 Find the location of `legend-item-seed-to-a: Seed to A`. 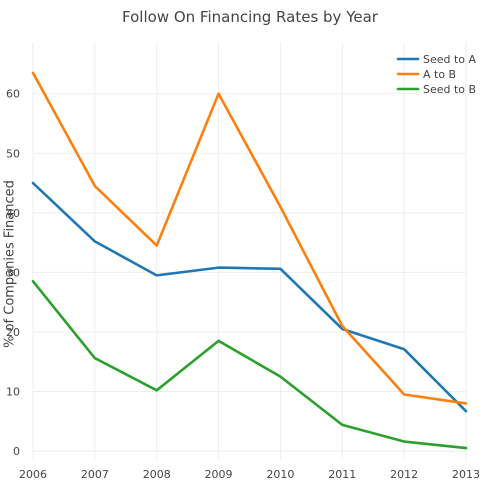

legend-item-seed-to-a: Seed to A is located at coordinates (436, 59).